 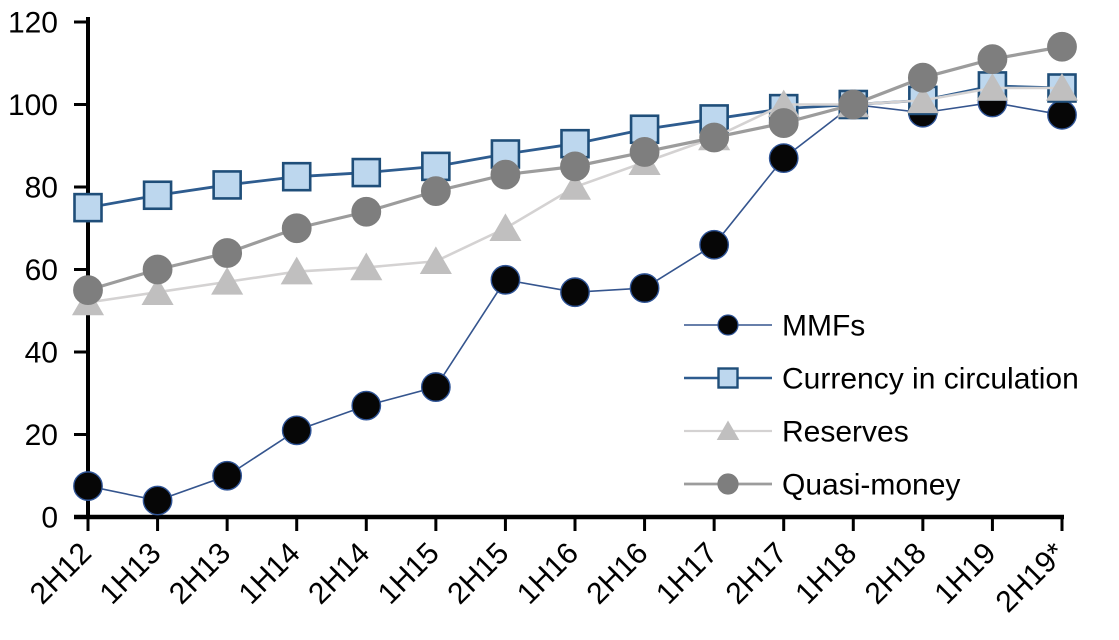 I want to click on x-axis-tick-label: 1H17, so click(x=687, y=574).